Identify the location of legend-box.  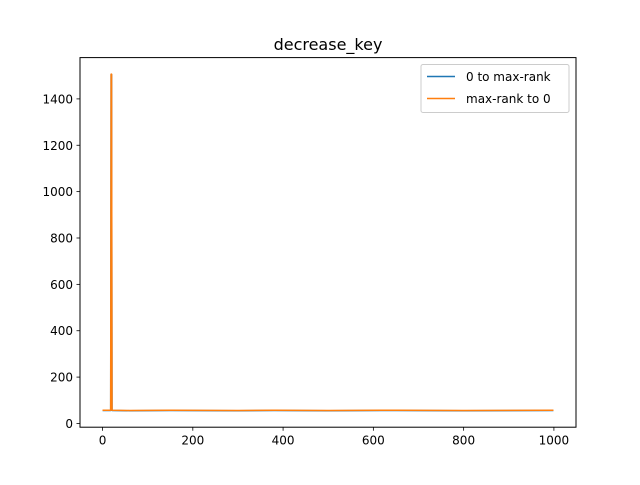
(495, 88).